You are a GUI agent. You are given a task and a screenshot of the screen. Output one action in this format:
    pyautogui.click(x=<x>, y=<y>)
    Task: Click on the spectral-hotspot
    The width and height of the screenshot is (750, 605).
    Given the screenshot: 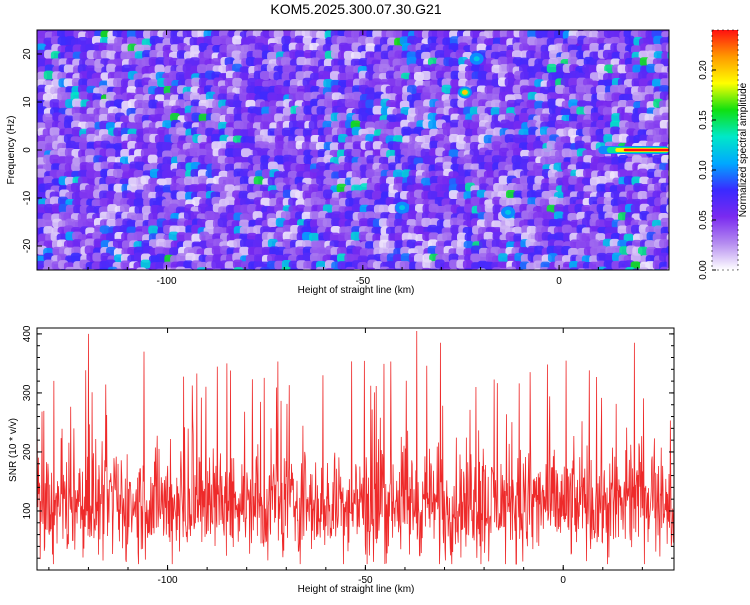 What is the action you would take?
    pyautogui.click(x=402, y=208)
    